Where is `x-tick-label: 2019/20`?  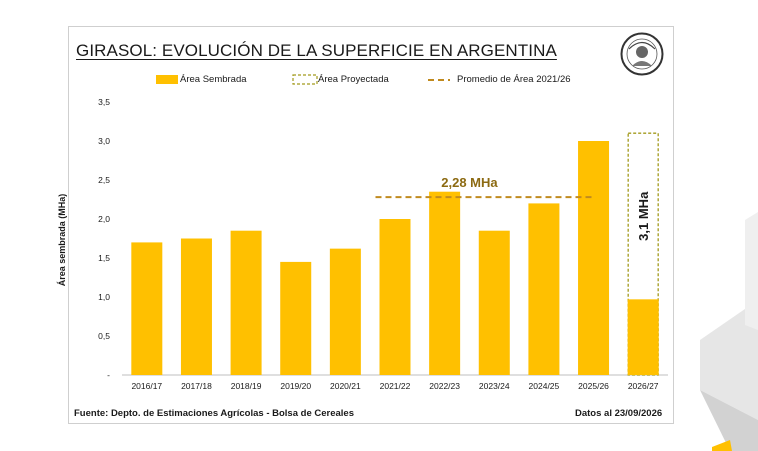 x-tick-label: 2019/20 is located at coordinates (295, 386).